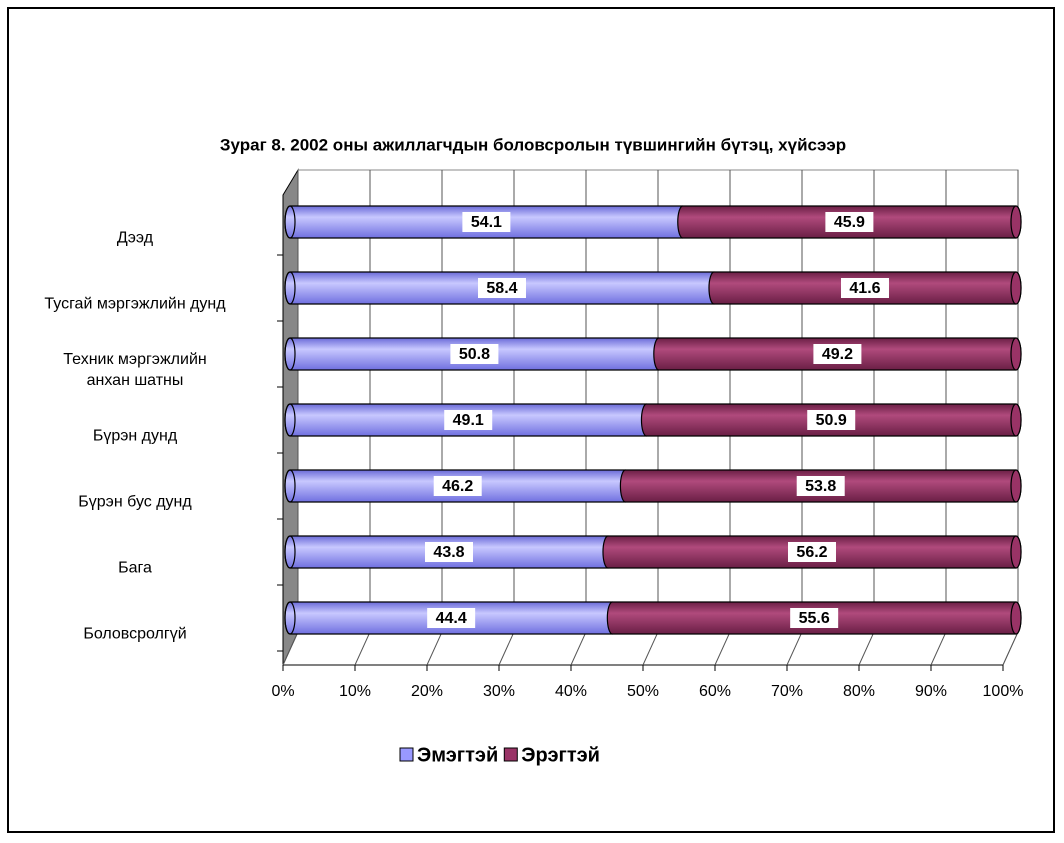 The image size is (1064, 843). I want to click on x-tick-label: 60%, so click(715, 691).